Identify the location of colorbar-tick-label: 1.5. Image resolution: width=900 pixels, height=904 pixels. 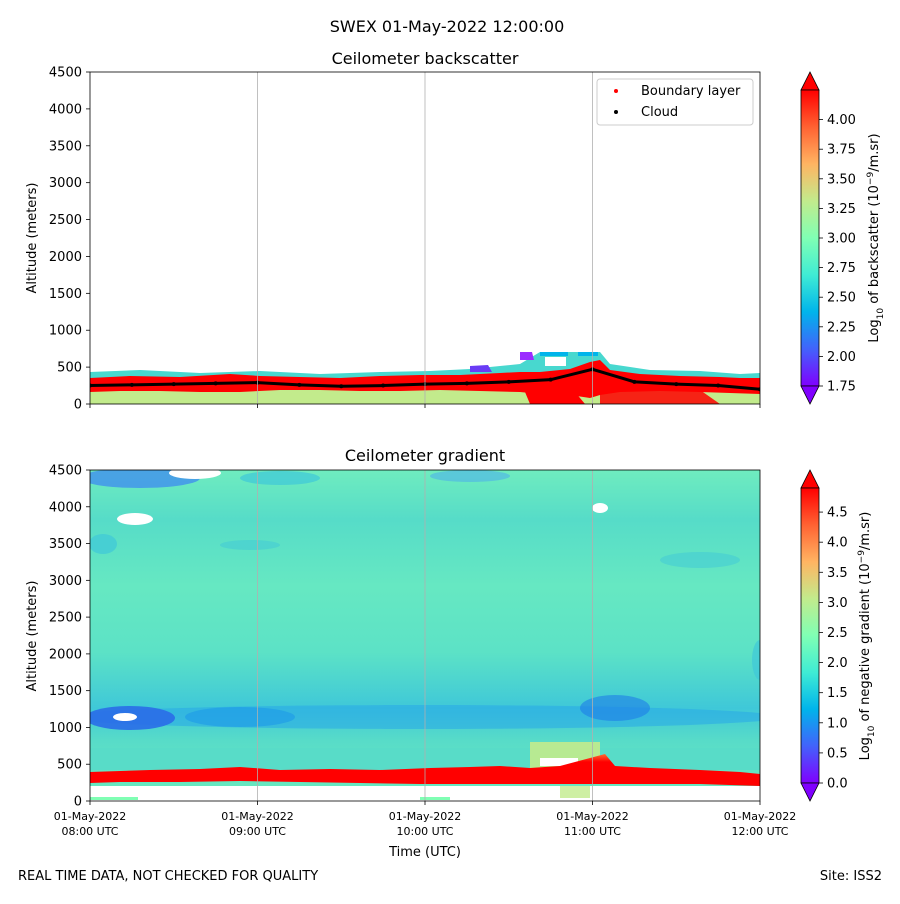
(837, 693).